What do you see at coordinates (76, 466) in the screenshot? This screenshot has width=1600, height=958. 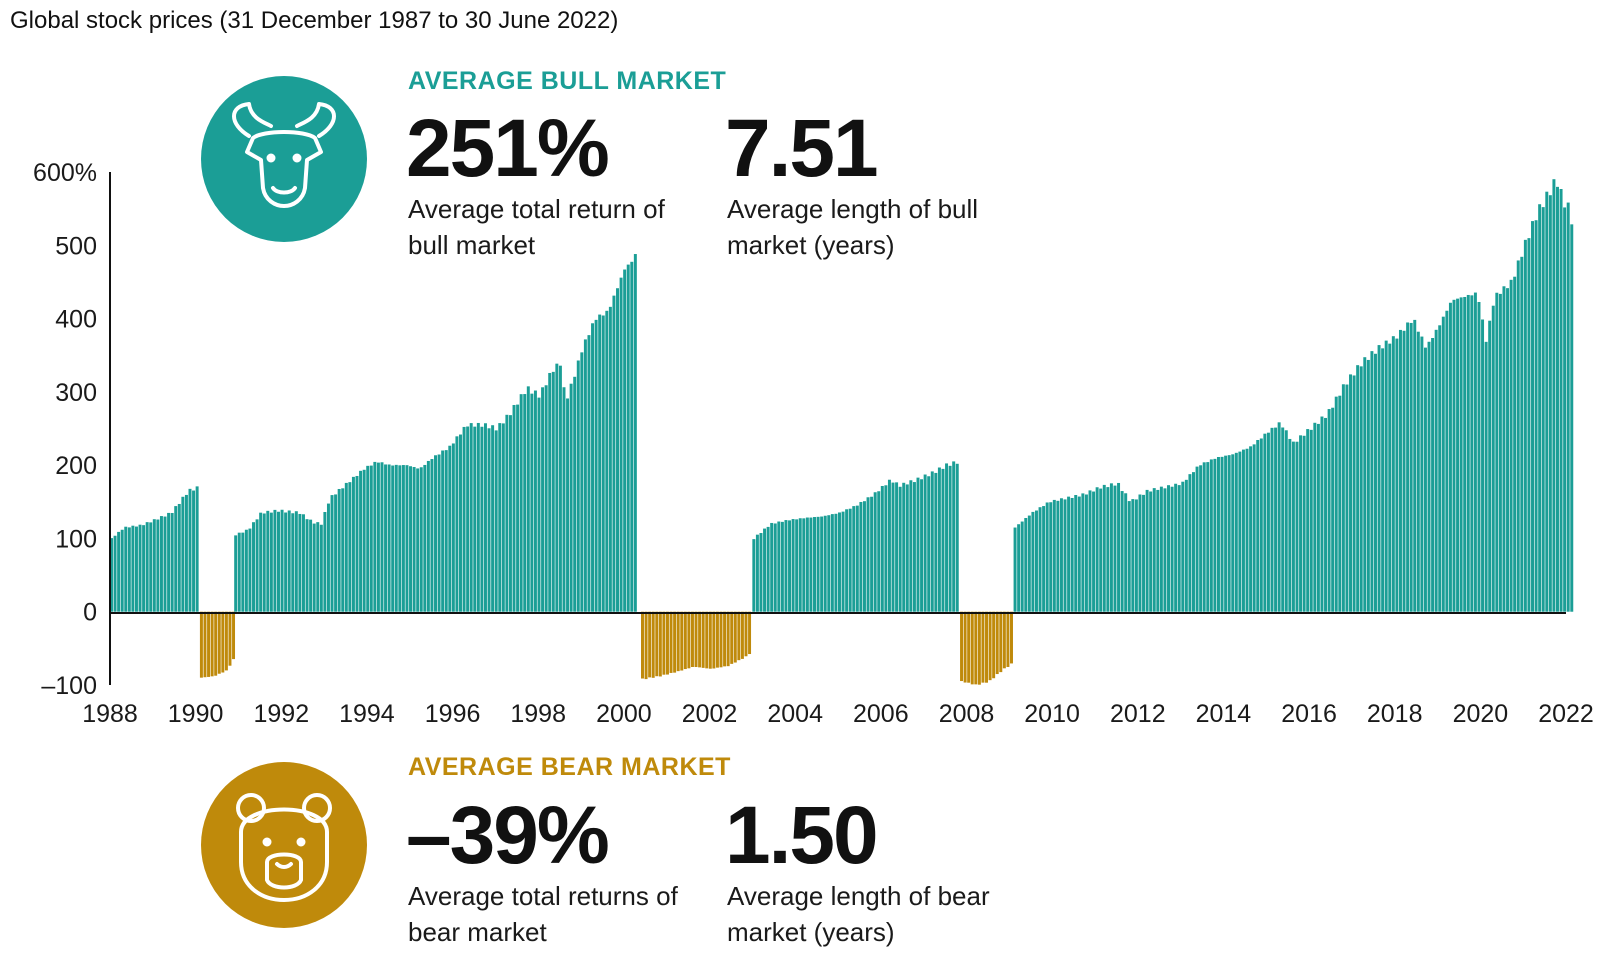 I see `y-tick-label: 200` at bounding box center [76, 466].